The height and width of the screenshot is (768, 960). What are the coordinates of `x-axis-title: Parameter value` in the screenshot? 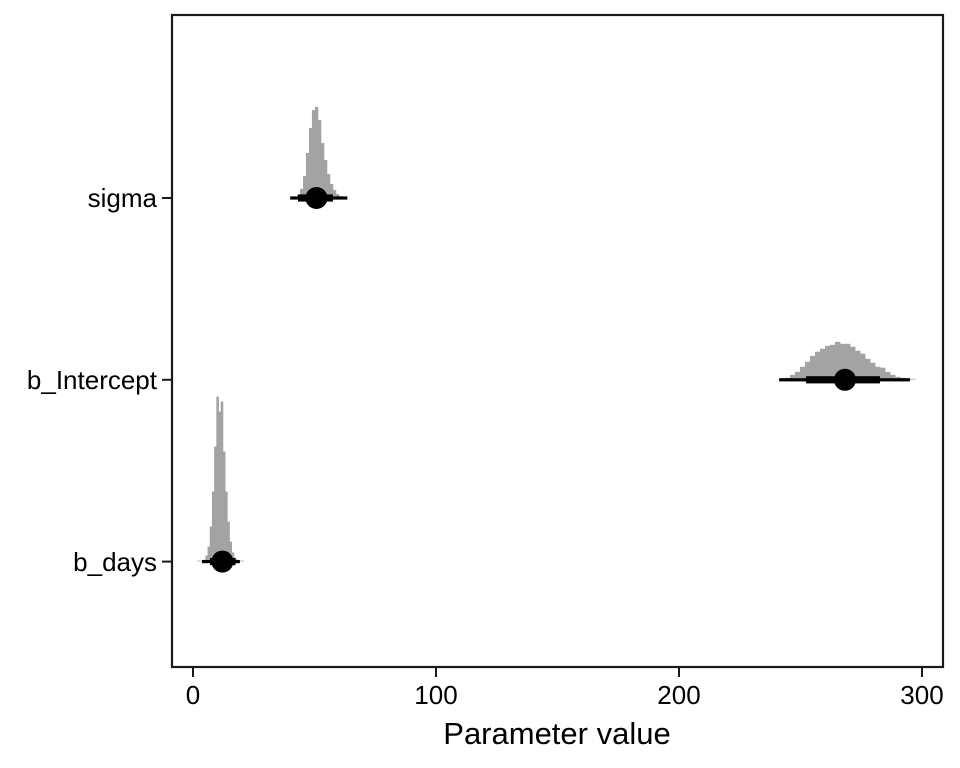 It's located at (556, 733).